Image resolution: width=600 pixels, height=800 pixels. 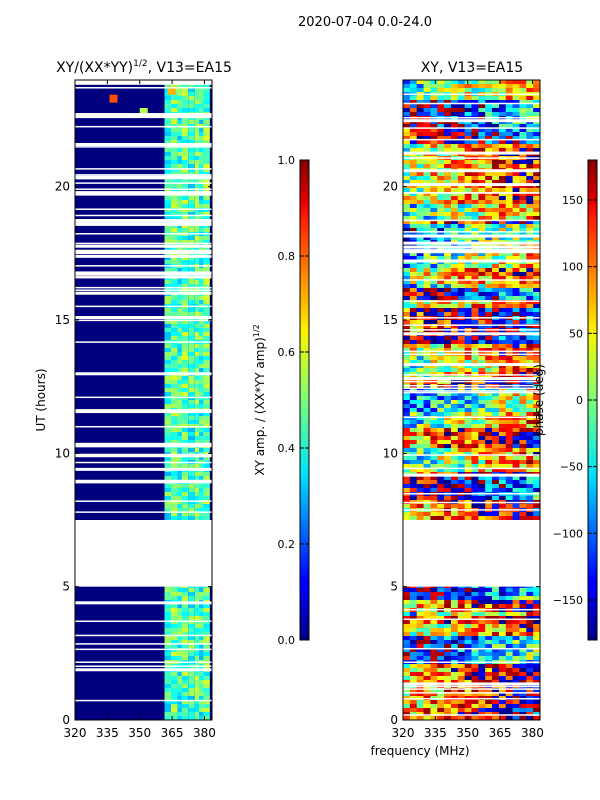 What do you see at coordinates (390, 453) in the screenshot?
I see `phase-y-tick-label: 10` at bounding box center [390, 453].